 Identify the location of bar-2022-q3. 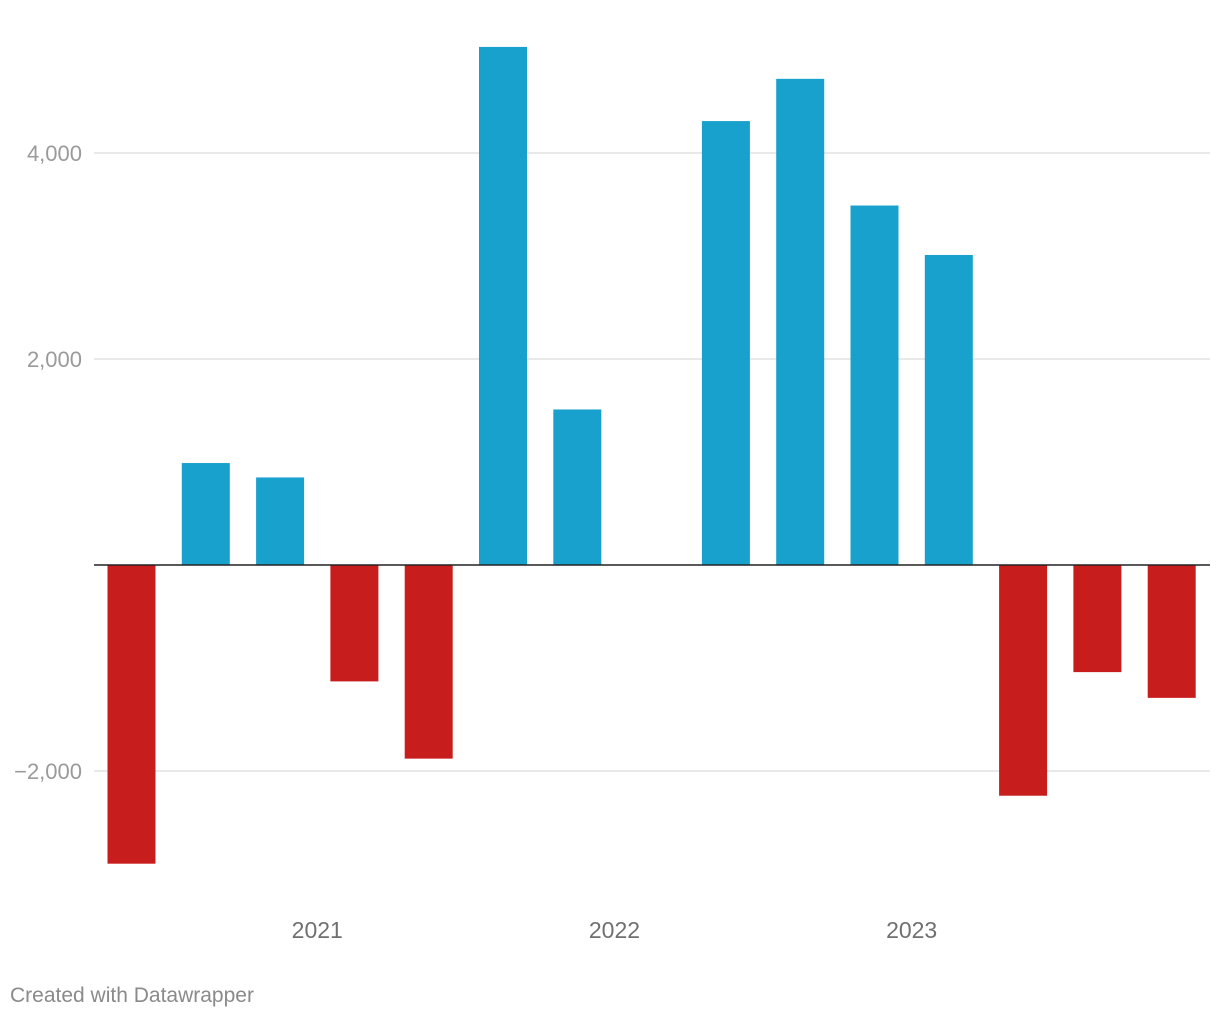
(800, 321).